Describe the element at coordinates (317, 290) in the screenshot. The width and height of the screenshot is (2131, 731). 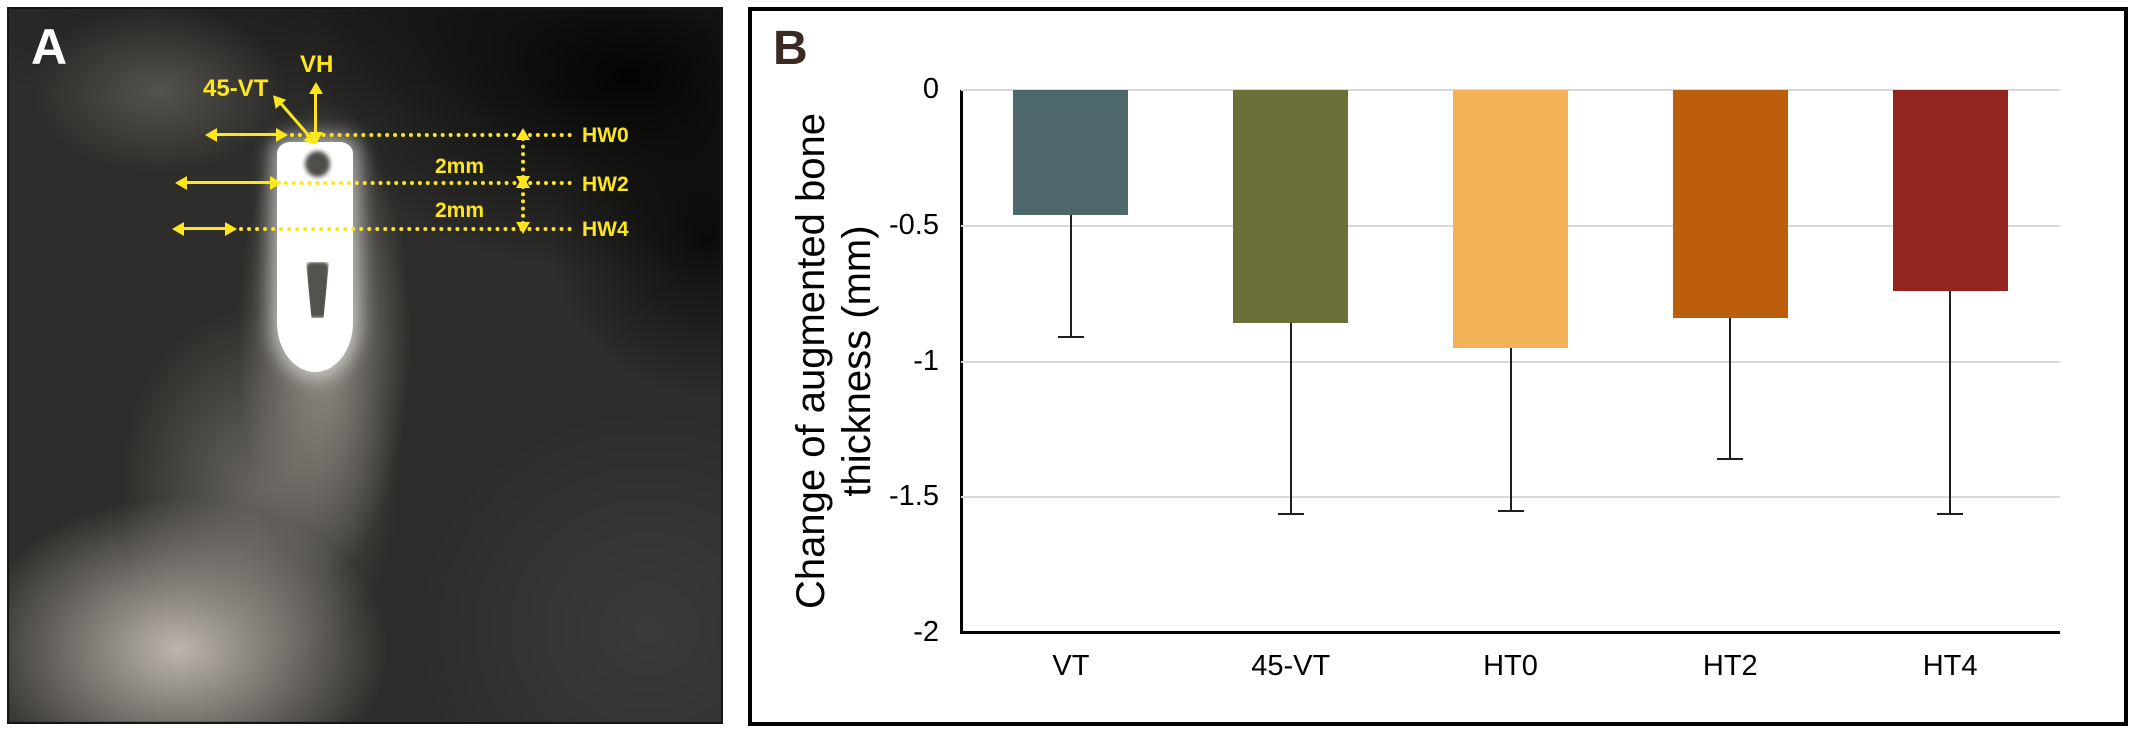
I see `implant-apical-slot` at that location.